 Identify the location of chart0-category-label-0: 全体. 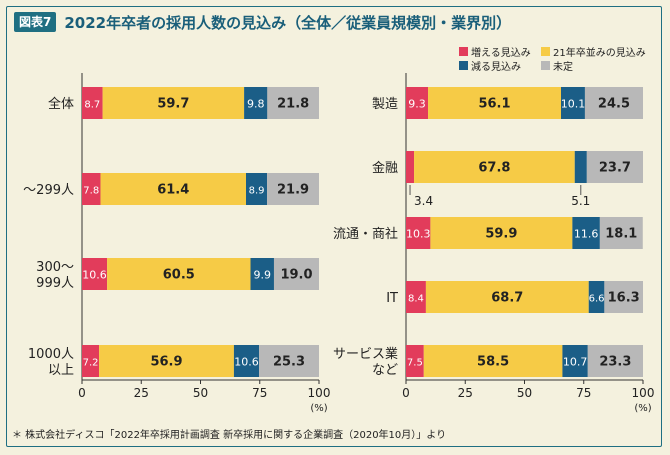
(61, 104).